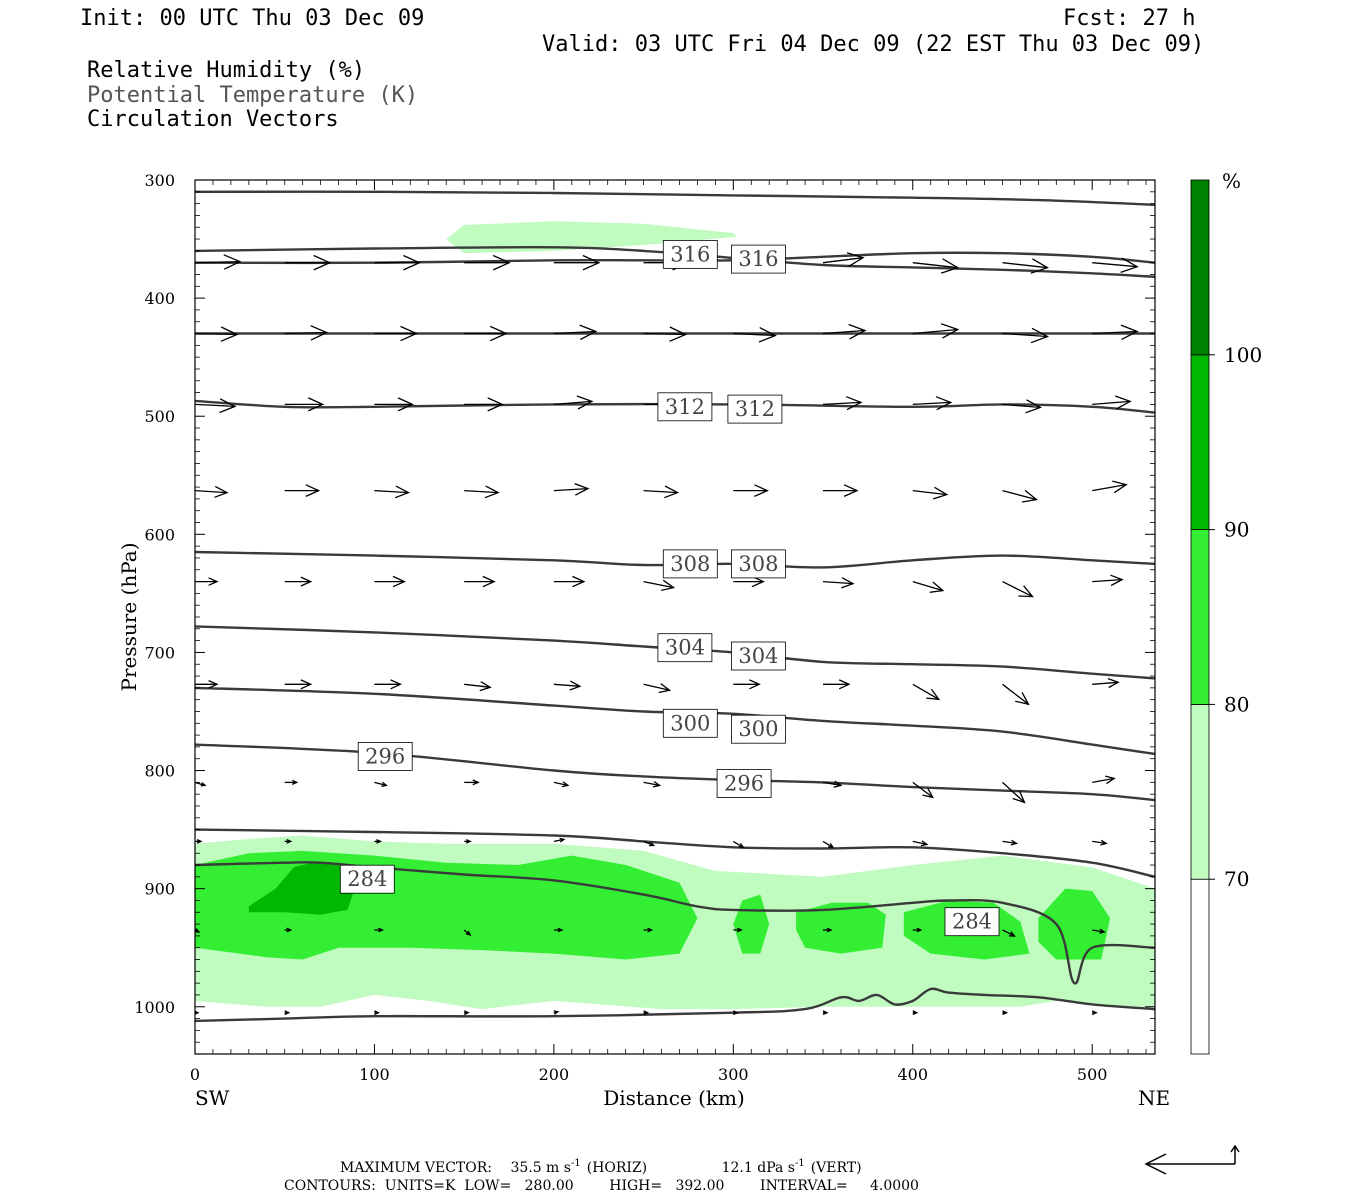 The width and height of the screenshot is (1350, 1200). Describe the element at coordinates (252, 95) in the screenshot. I see `legend-theta: Potential Temperature (K)` at that location.